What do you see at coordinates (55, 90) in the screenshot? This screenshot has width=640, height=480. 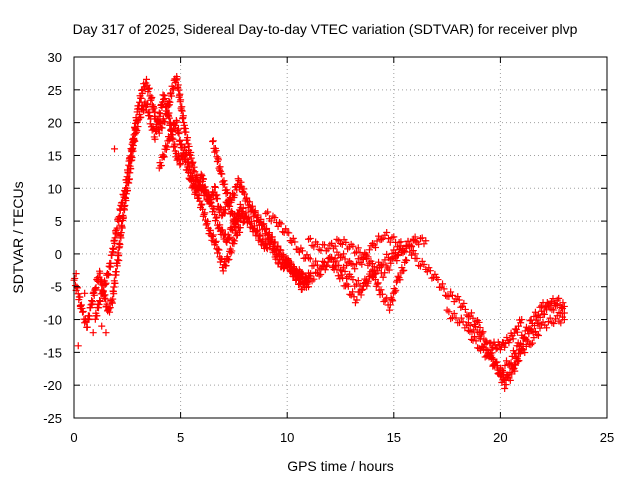 I see `y-tick-label: 25` at bounding box center [55, 90].